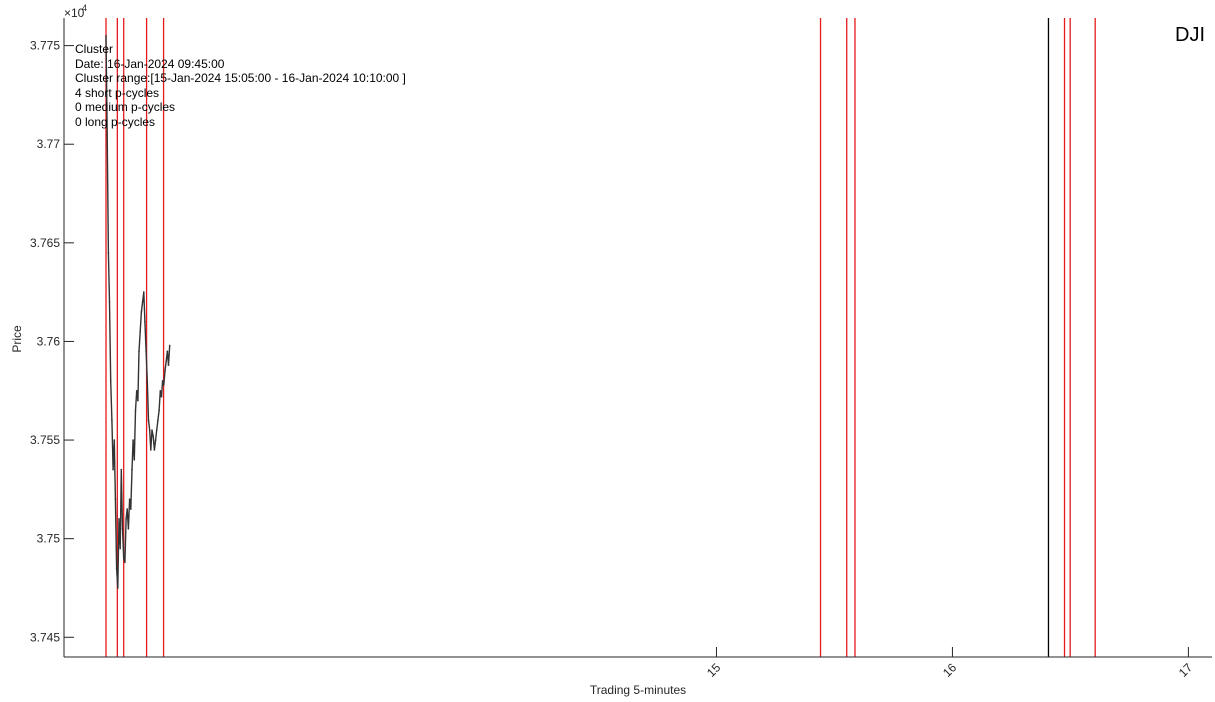  What do you see at coordinates (950, 670) in the screenshot?
I see `x-tick-label: 16` at bounding box center [950, 670].